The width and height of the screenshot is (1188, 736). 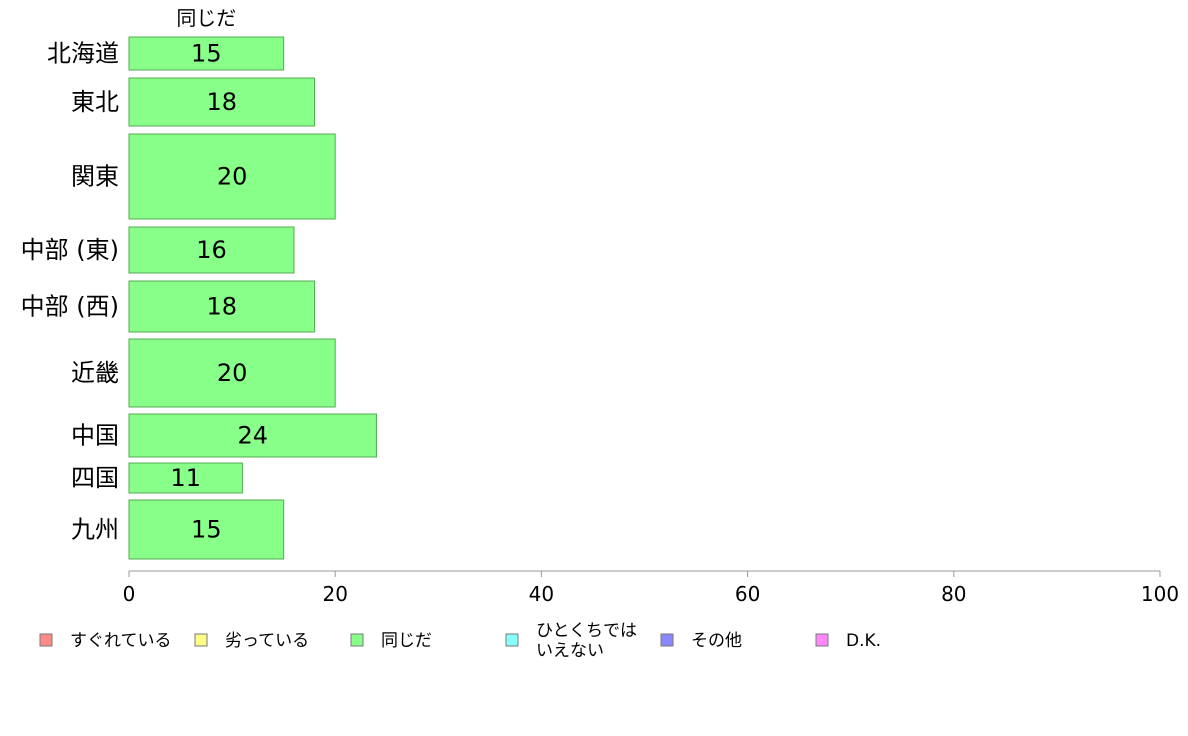 I want to click on series-title: 同じだ, so click(x=206, y=18).